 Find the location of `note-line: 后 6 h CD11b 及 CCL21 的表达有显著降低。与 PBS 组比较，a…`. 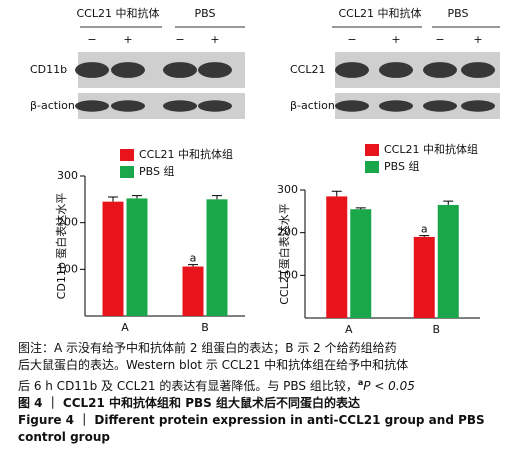

note-line: 后 6 h CD11b 及 CCL21 的表达有显著降低。与 PBS 组比较，a… is located at coordinates (263, 384).